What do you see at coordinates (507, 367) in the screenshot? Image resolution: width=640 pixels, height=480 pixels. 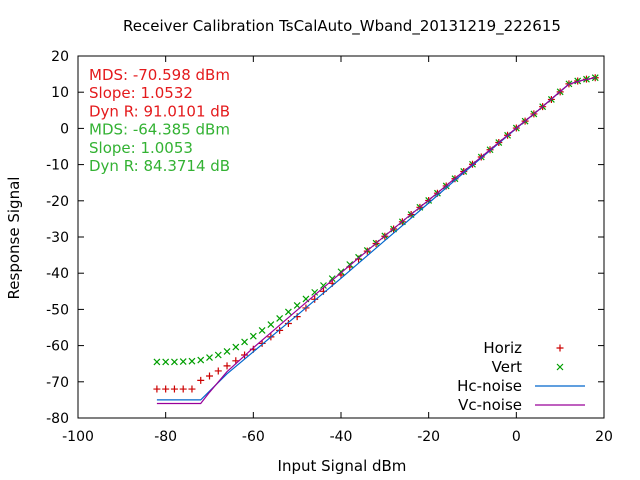 I see `legend-label: Vert` at bounding box center [507, 367].